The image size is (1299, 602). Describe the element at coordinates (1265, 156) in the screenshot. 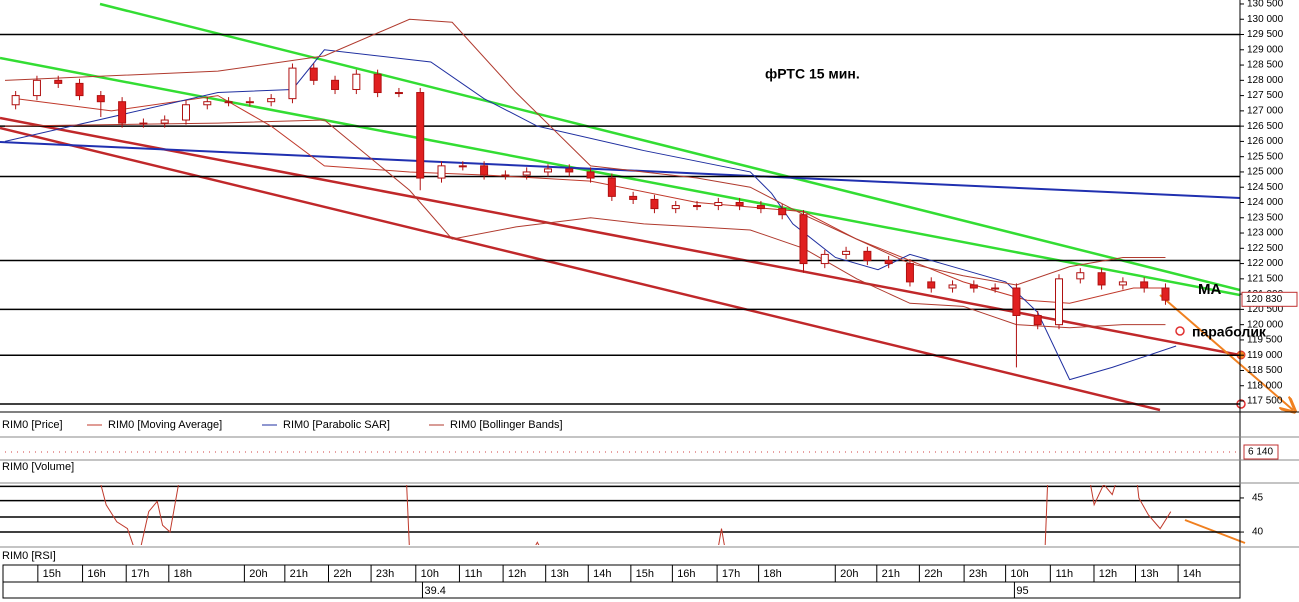

I see `y-tick-label: 125 500` at that location.